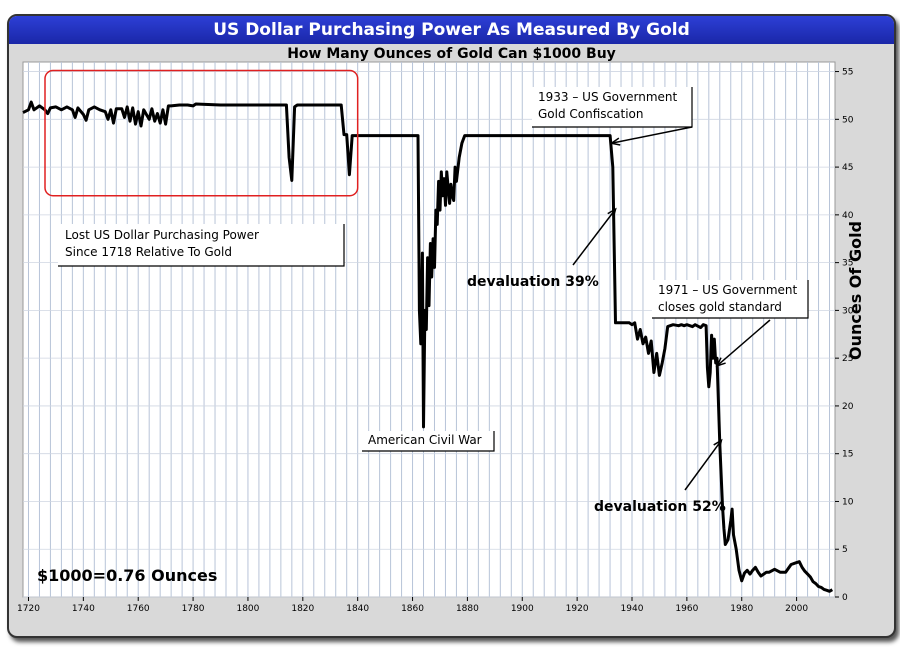 The height and width of the screenshot is (650, 900). What do you see at coordinates (193, 609) in the screenshot?
I see `x-tick-label: 1780` at bounding box center [193, 609].